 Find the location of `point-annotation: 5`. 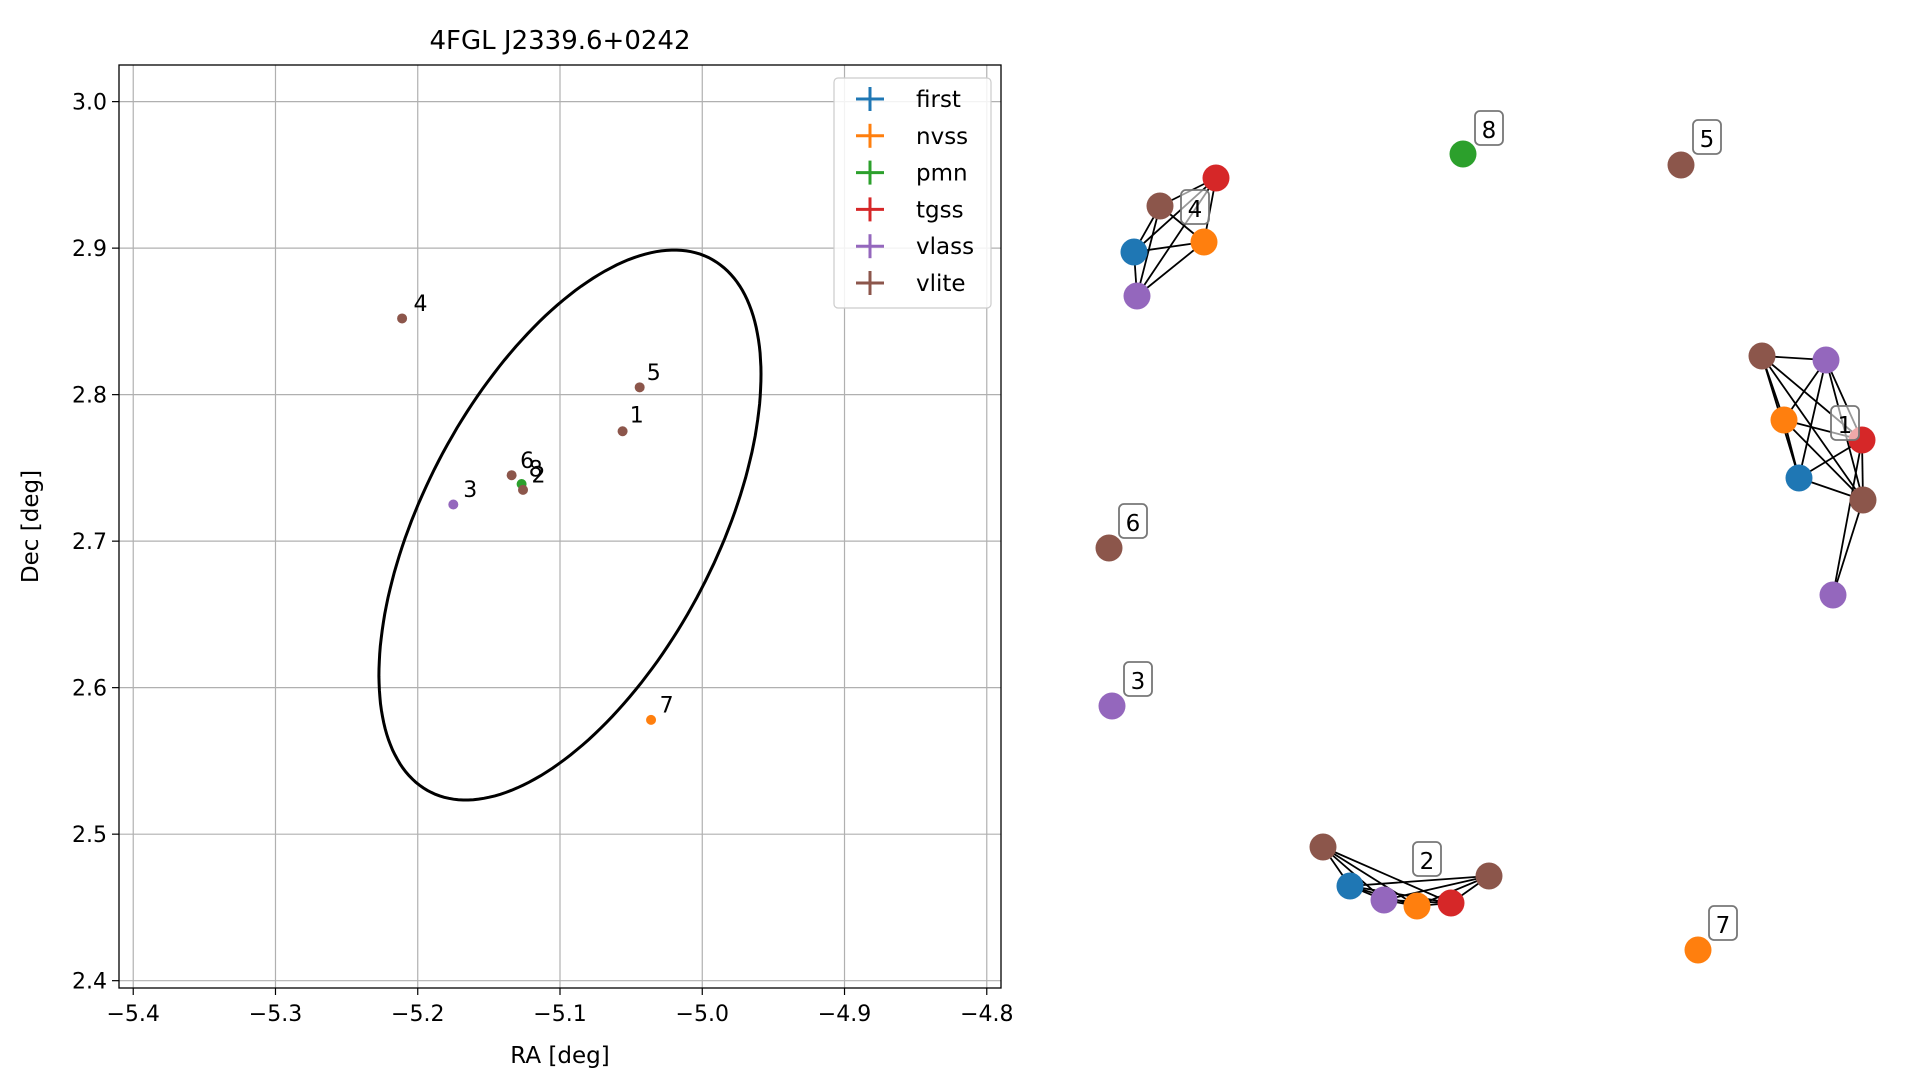

point-annotation: 5 is located at coordinates (654, 373).